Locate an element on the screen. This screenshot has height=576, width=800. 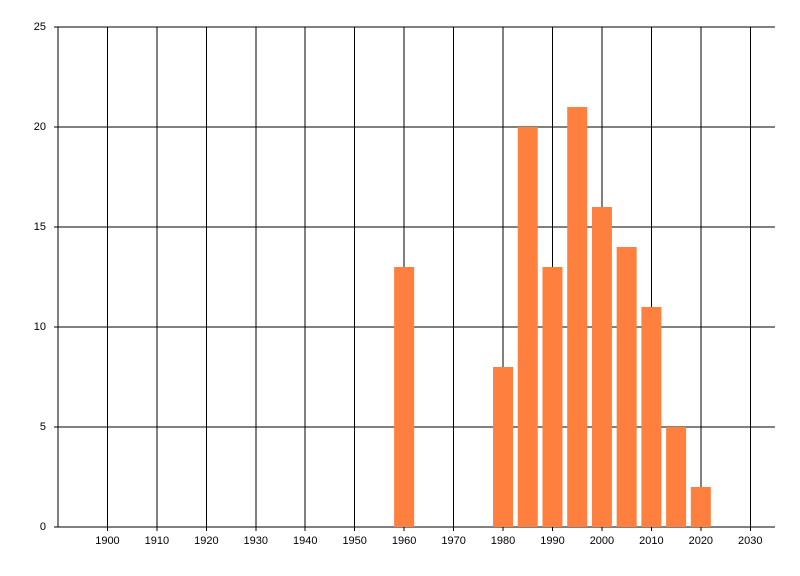
x-tick-label: 1940 is located at coordinates (305, 541).